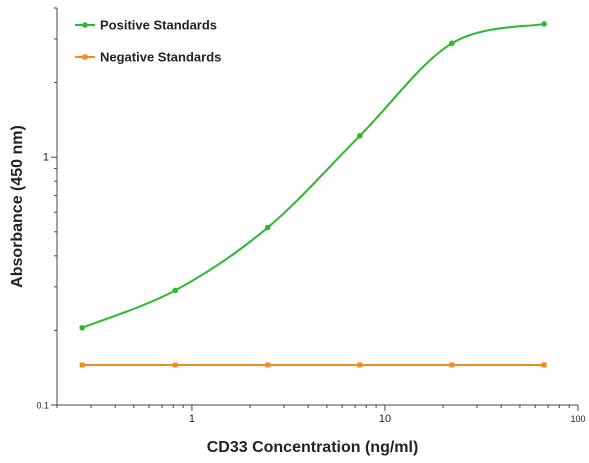 This screenshot has width=589, height=463. What do you see at coordinates (192, 419) in the screenshot?
I see `x-tick-label: 1` at bounding box center [192, 419].